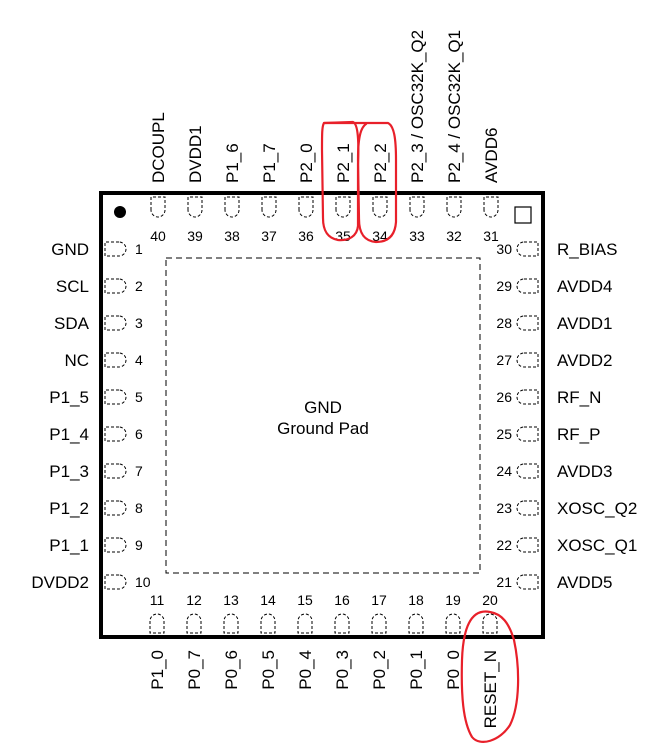  What do you see at coordinates (417, 236) in the screenshot?
I see `pin-number-33: 33` at bounding box center [417, 236].